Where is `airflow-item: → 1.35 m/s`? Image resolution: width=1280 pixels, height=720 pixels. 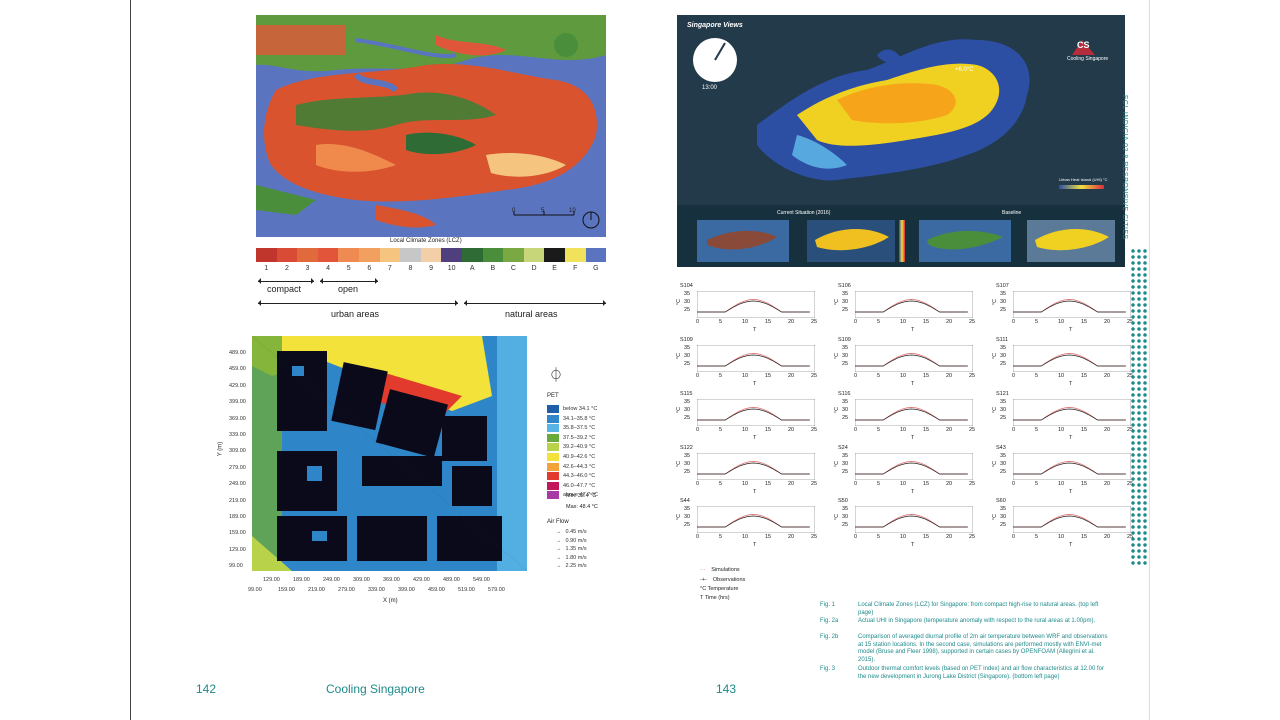 airflow-item: → 1.35 m/s is located at coordinates (571, 549).